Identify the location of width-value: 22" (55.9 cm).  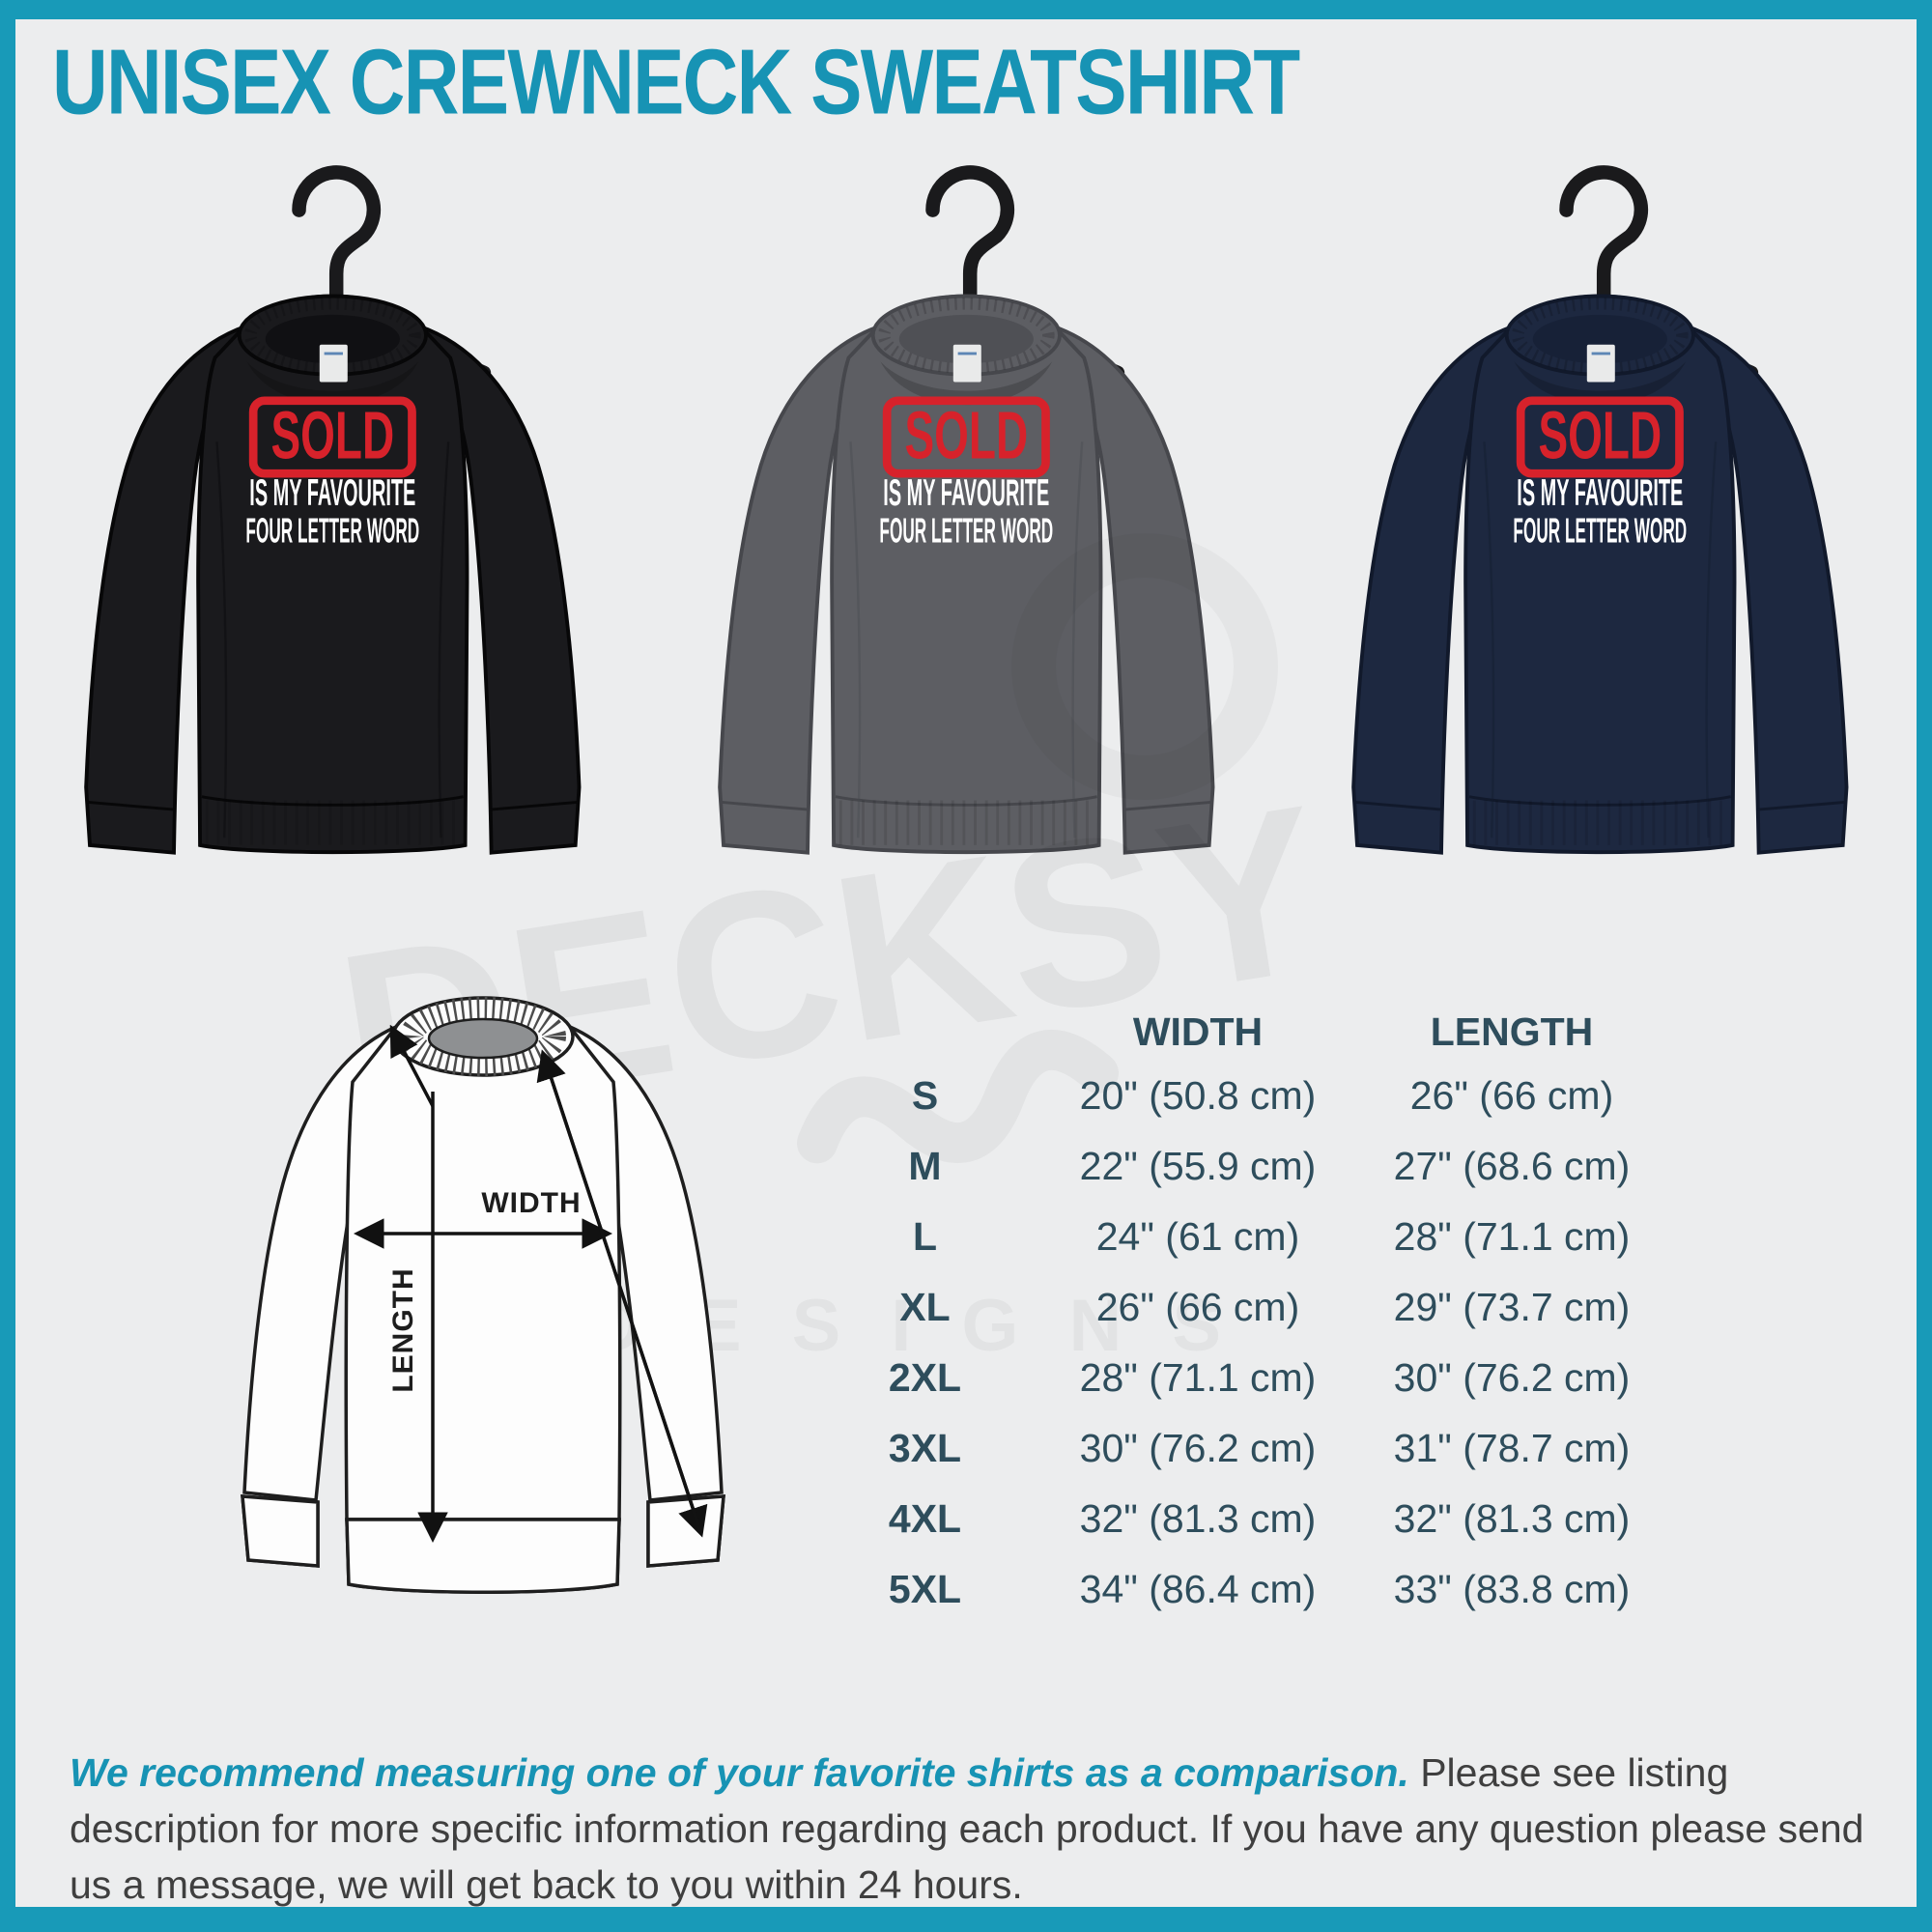
(1198, 1166).